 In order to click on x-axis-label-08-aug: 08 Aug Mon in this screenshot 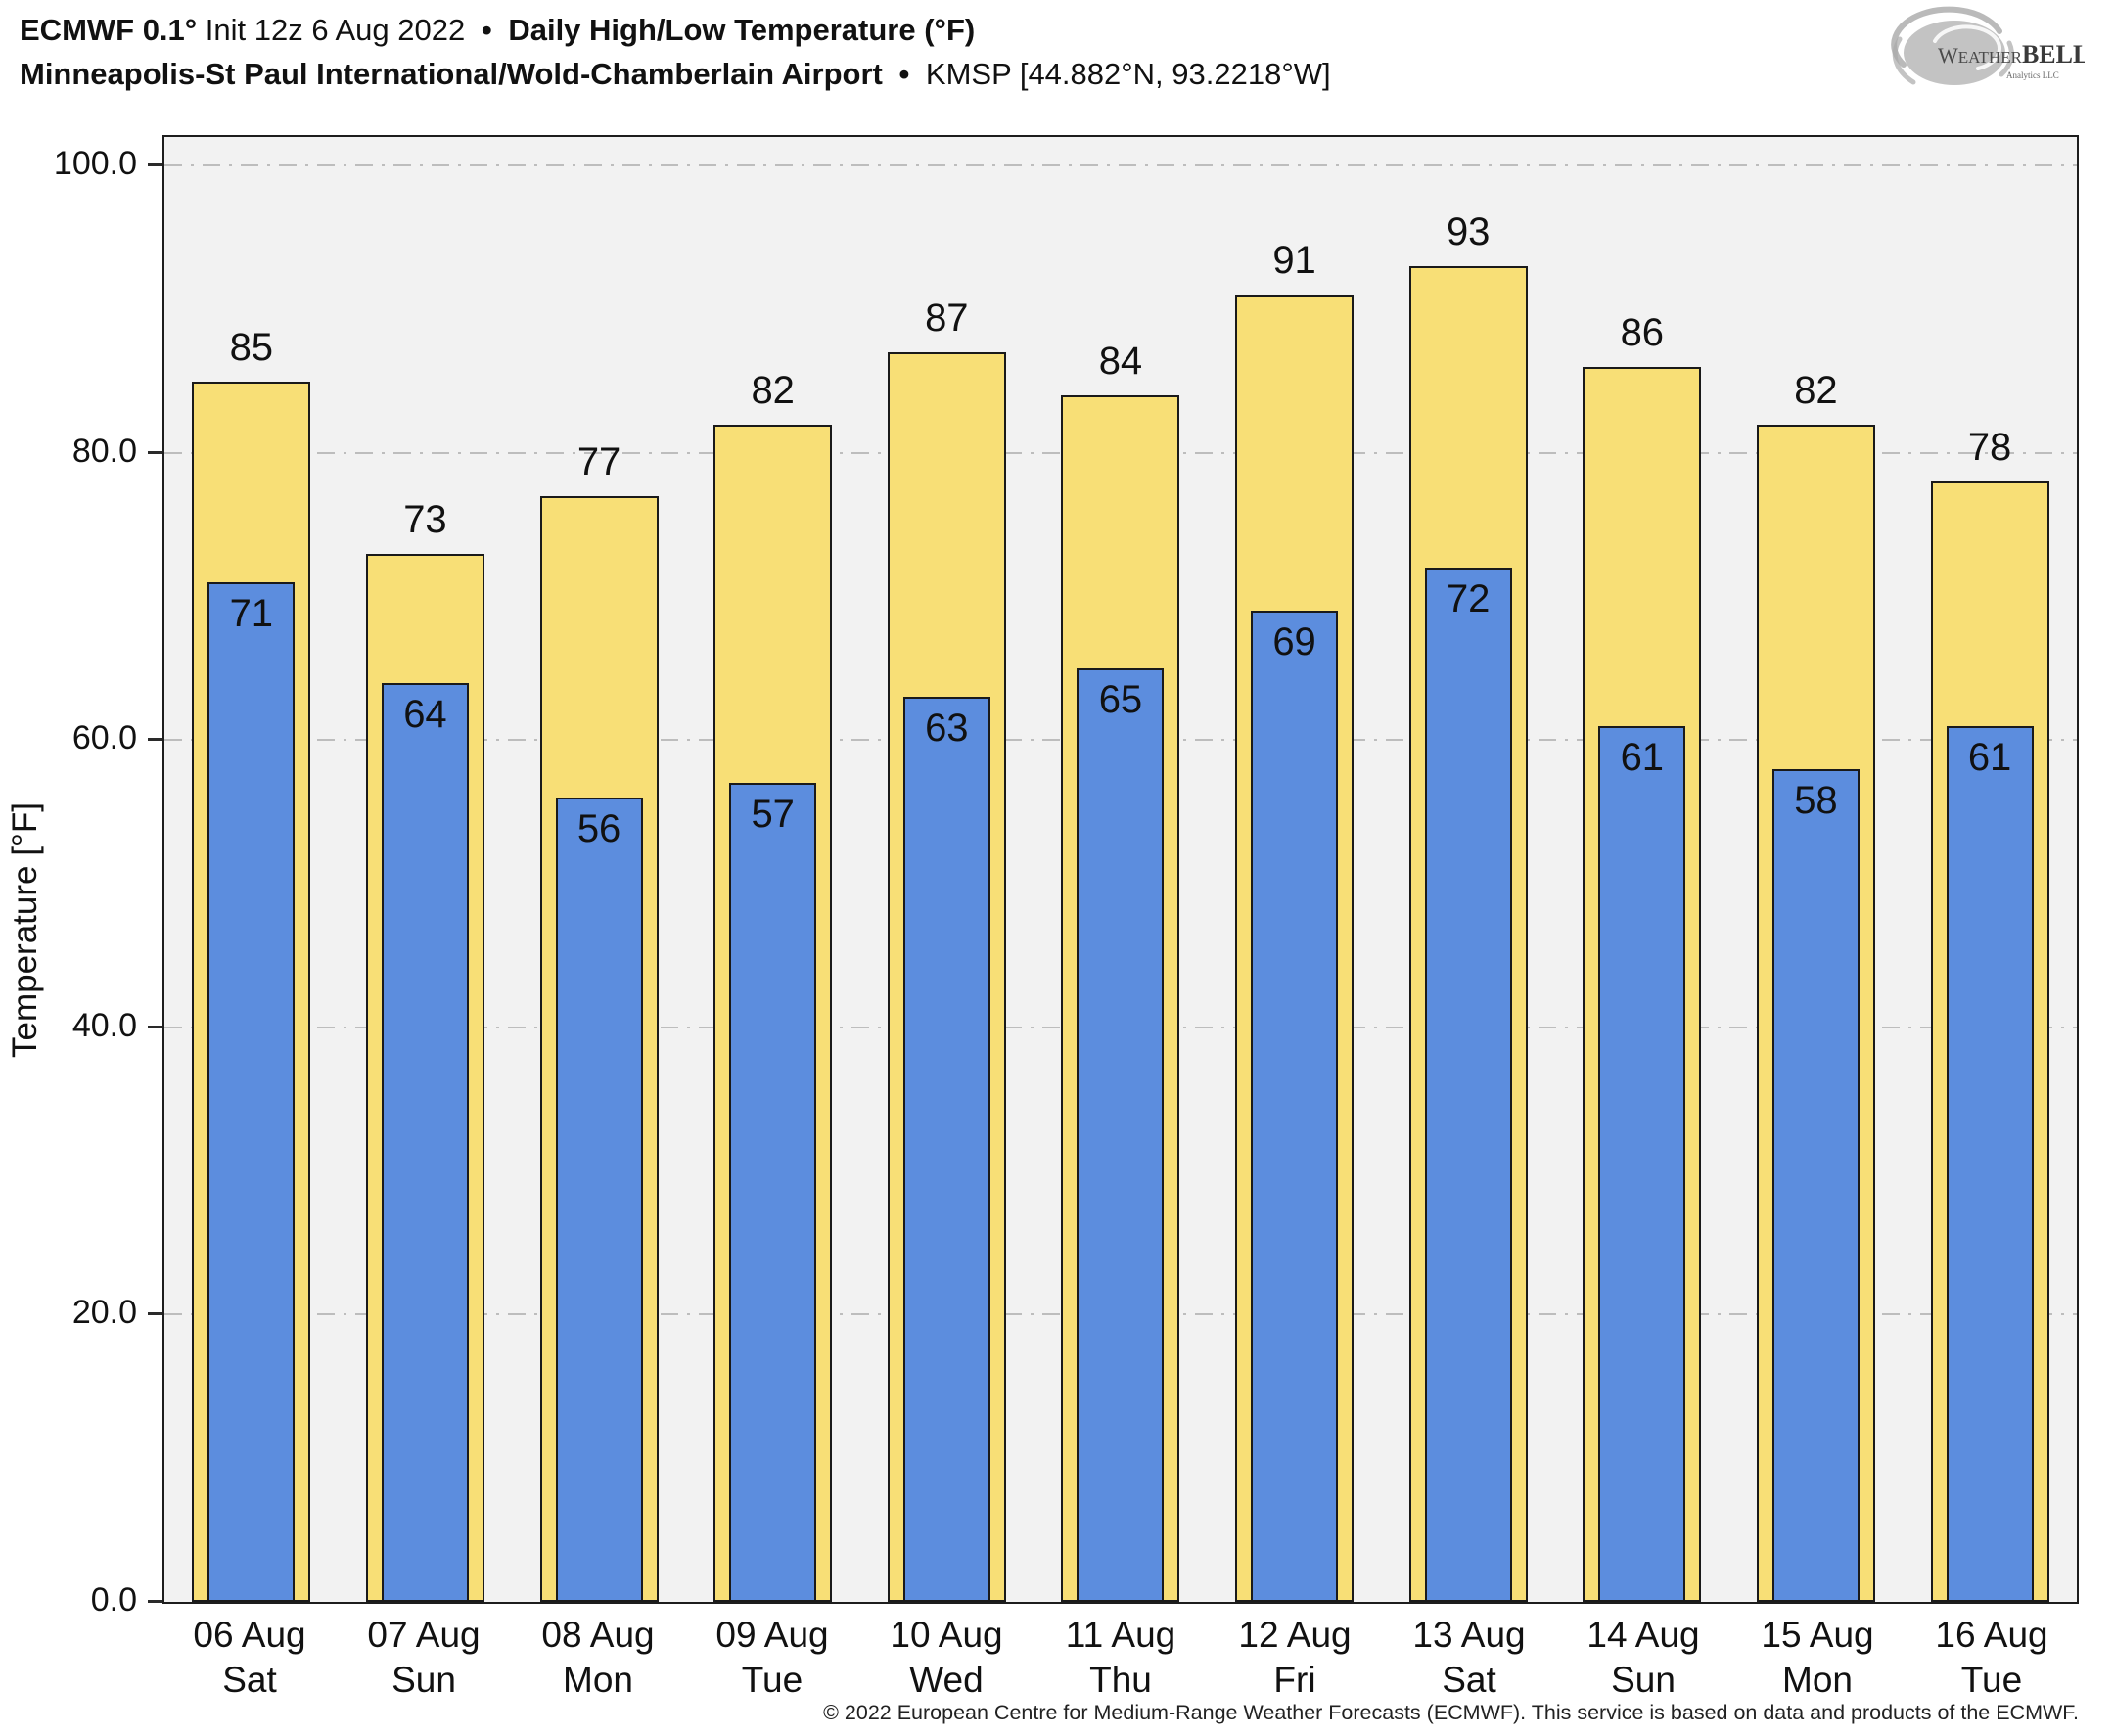, I will do `click(598, 1658)`.